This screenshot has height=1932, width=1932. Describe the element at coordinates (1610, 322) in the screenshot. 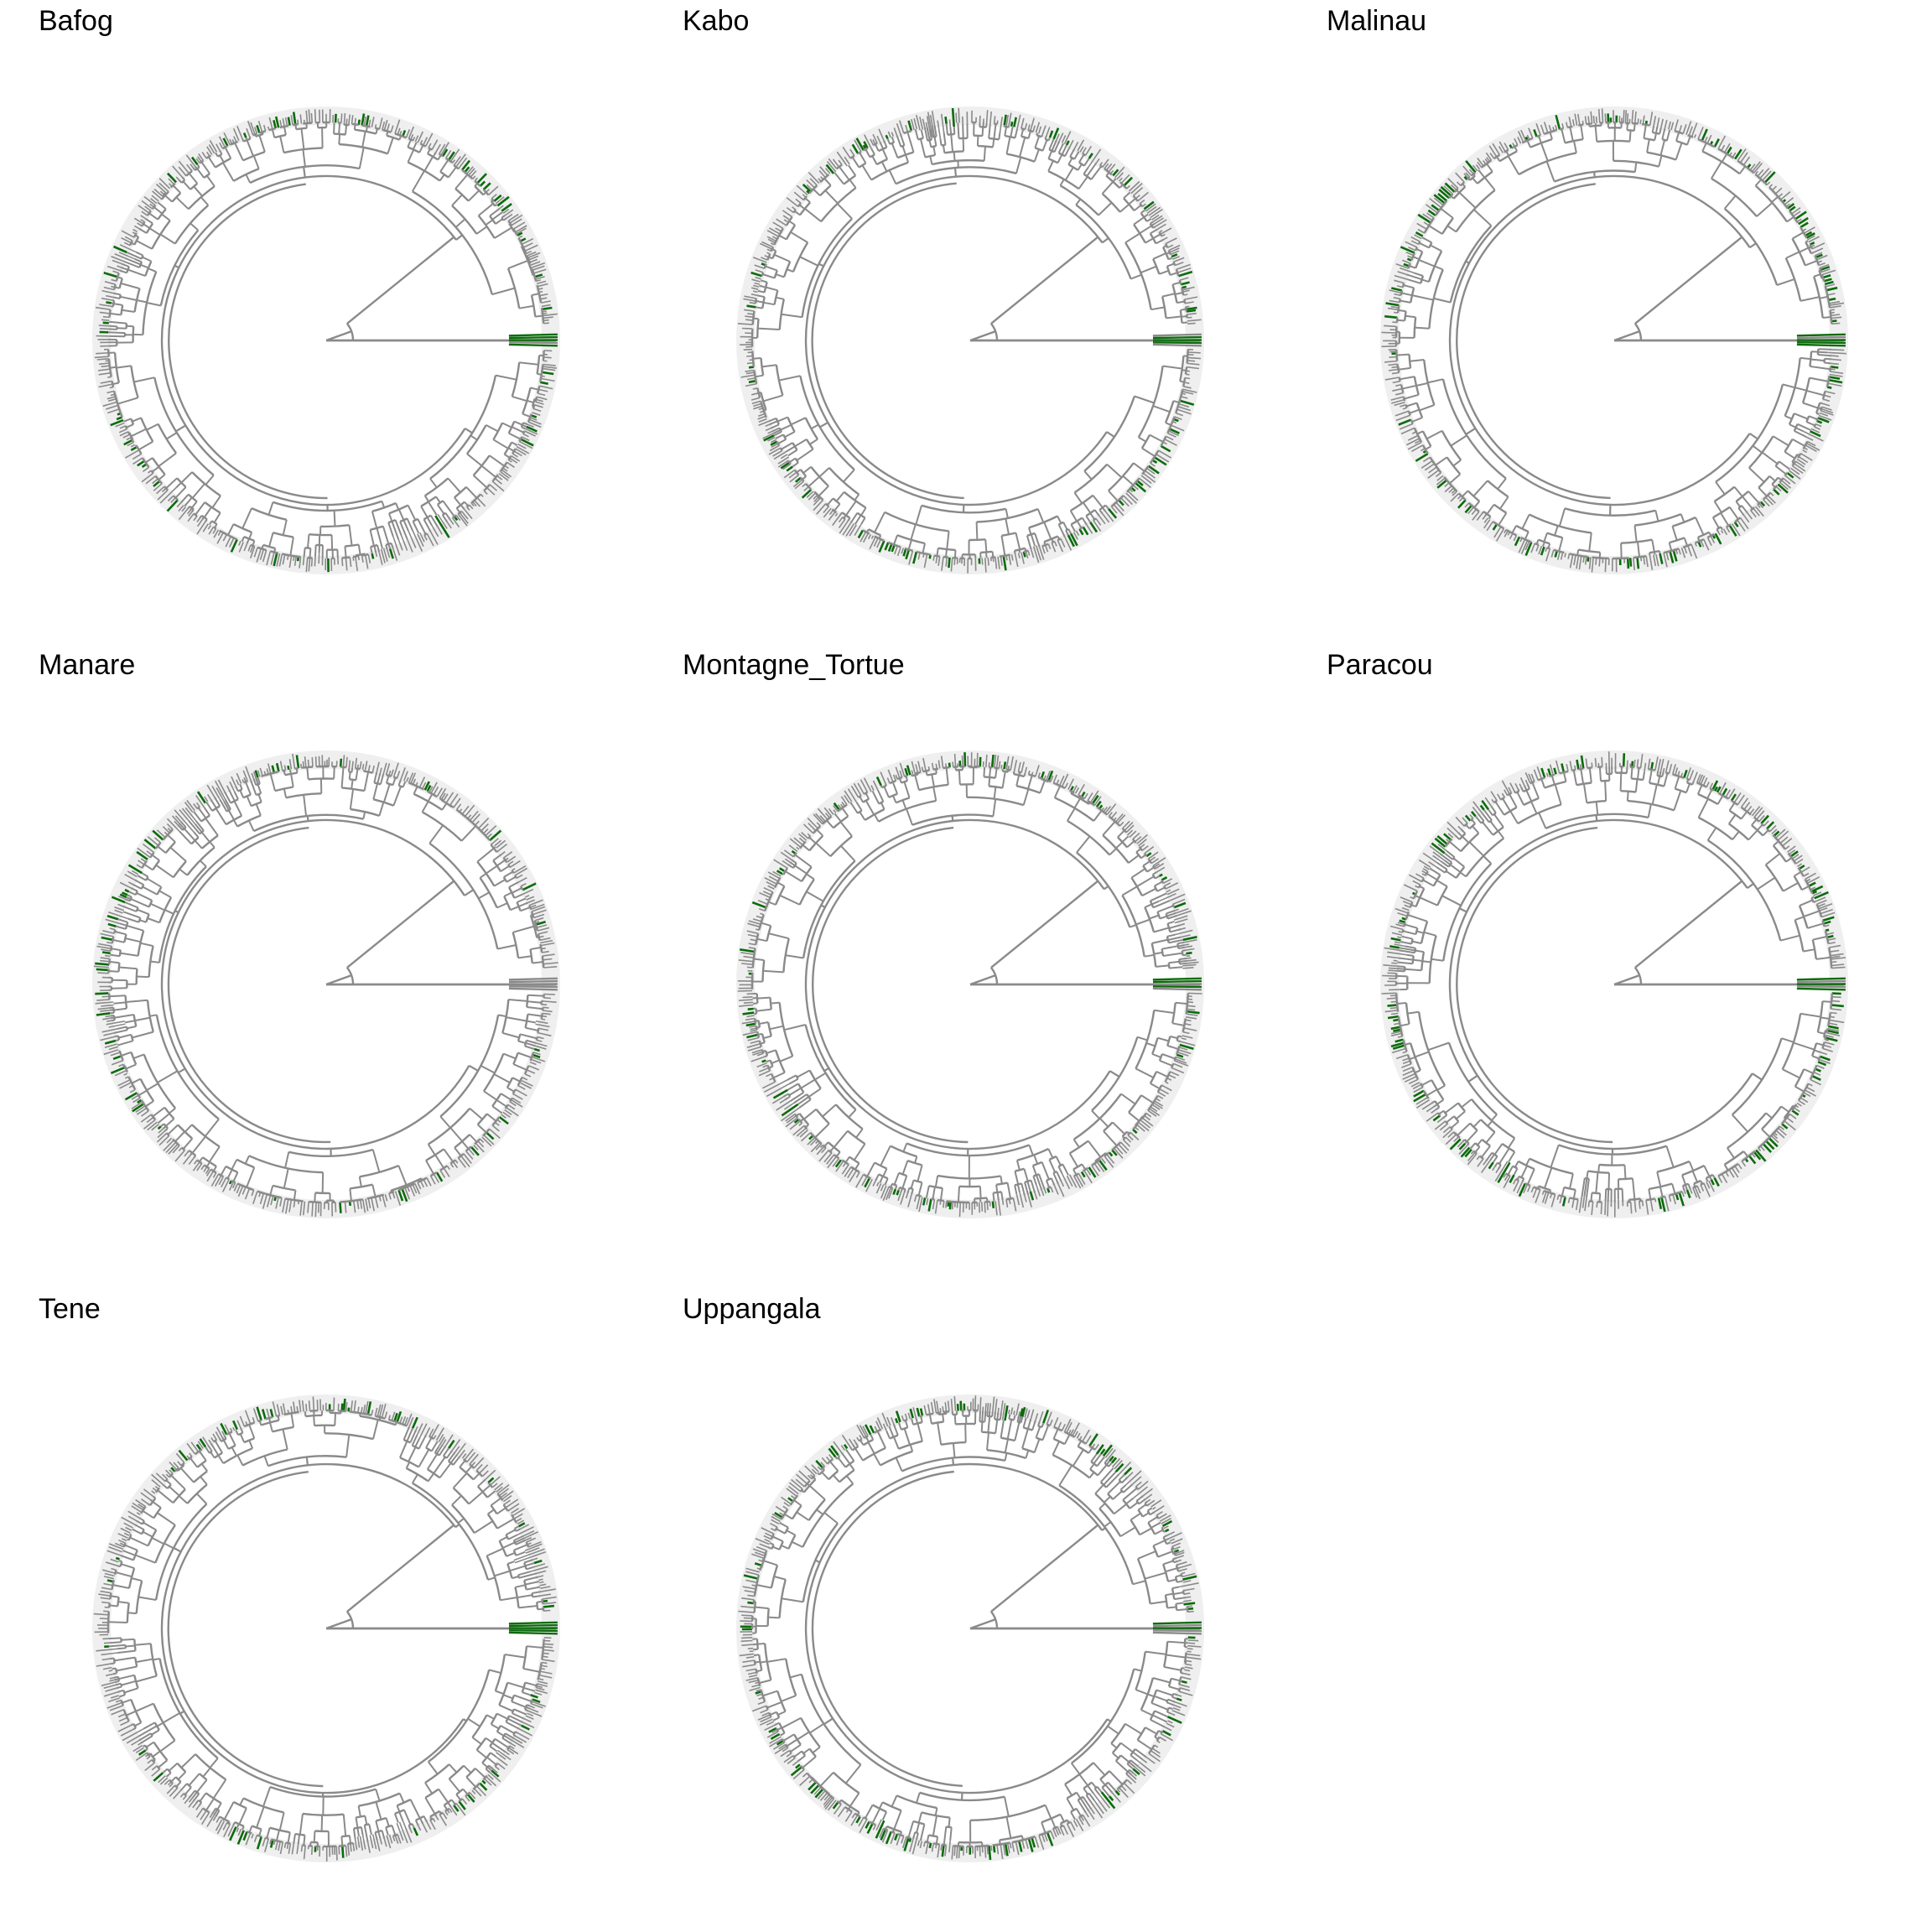

I see `panel-malinau: Malinau` at that location.